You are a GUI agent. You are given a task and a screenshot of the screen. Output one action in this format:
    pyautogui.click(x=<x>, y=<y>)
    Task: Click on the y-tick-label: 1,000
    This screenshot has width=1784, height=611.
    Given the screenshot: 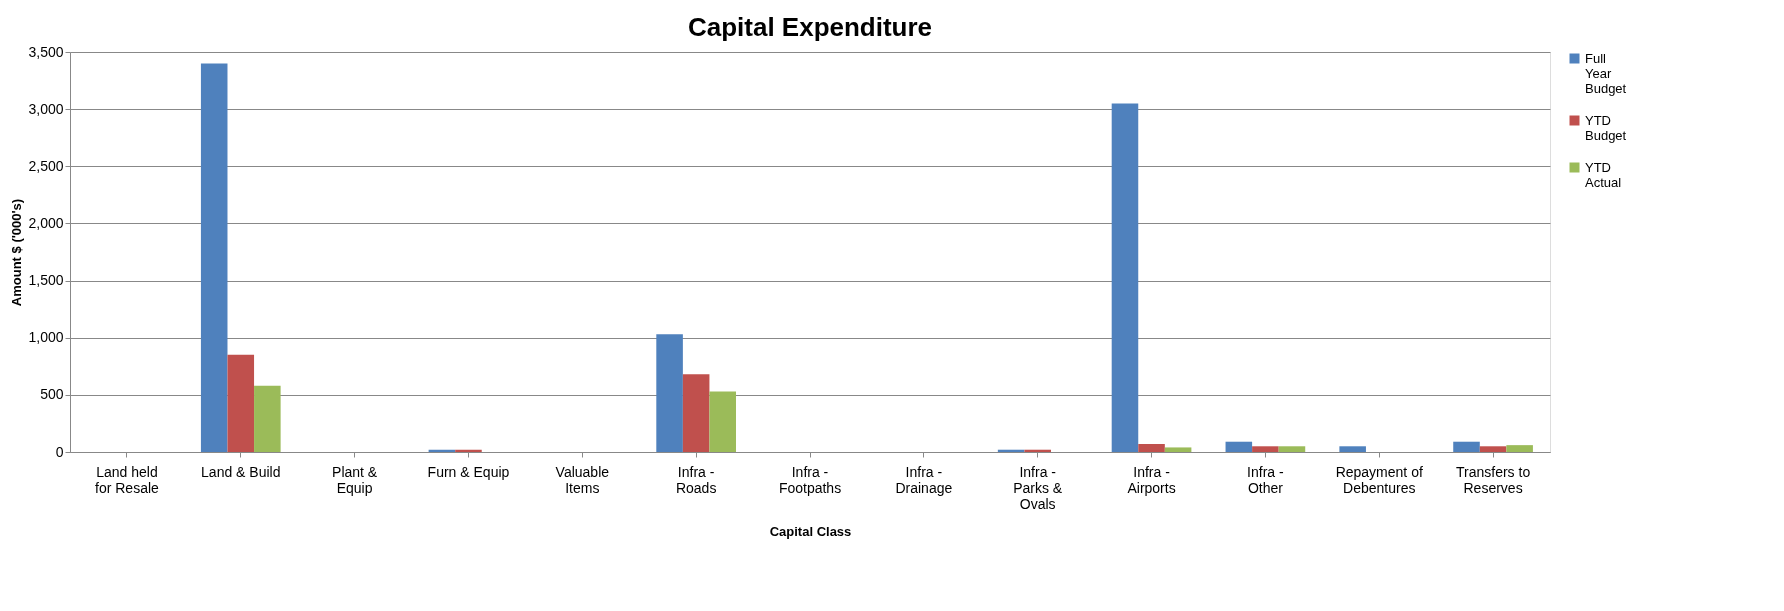 What is the action you would take?
    pyautogui.click(x=46, y=337)
    